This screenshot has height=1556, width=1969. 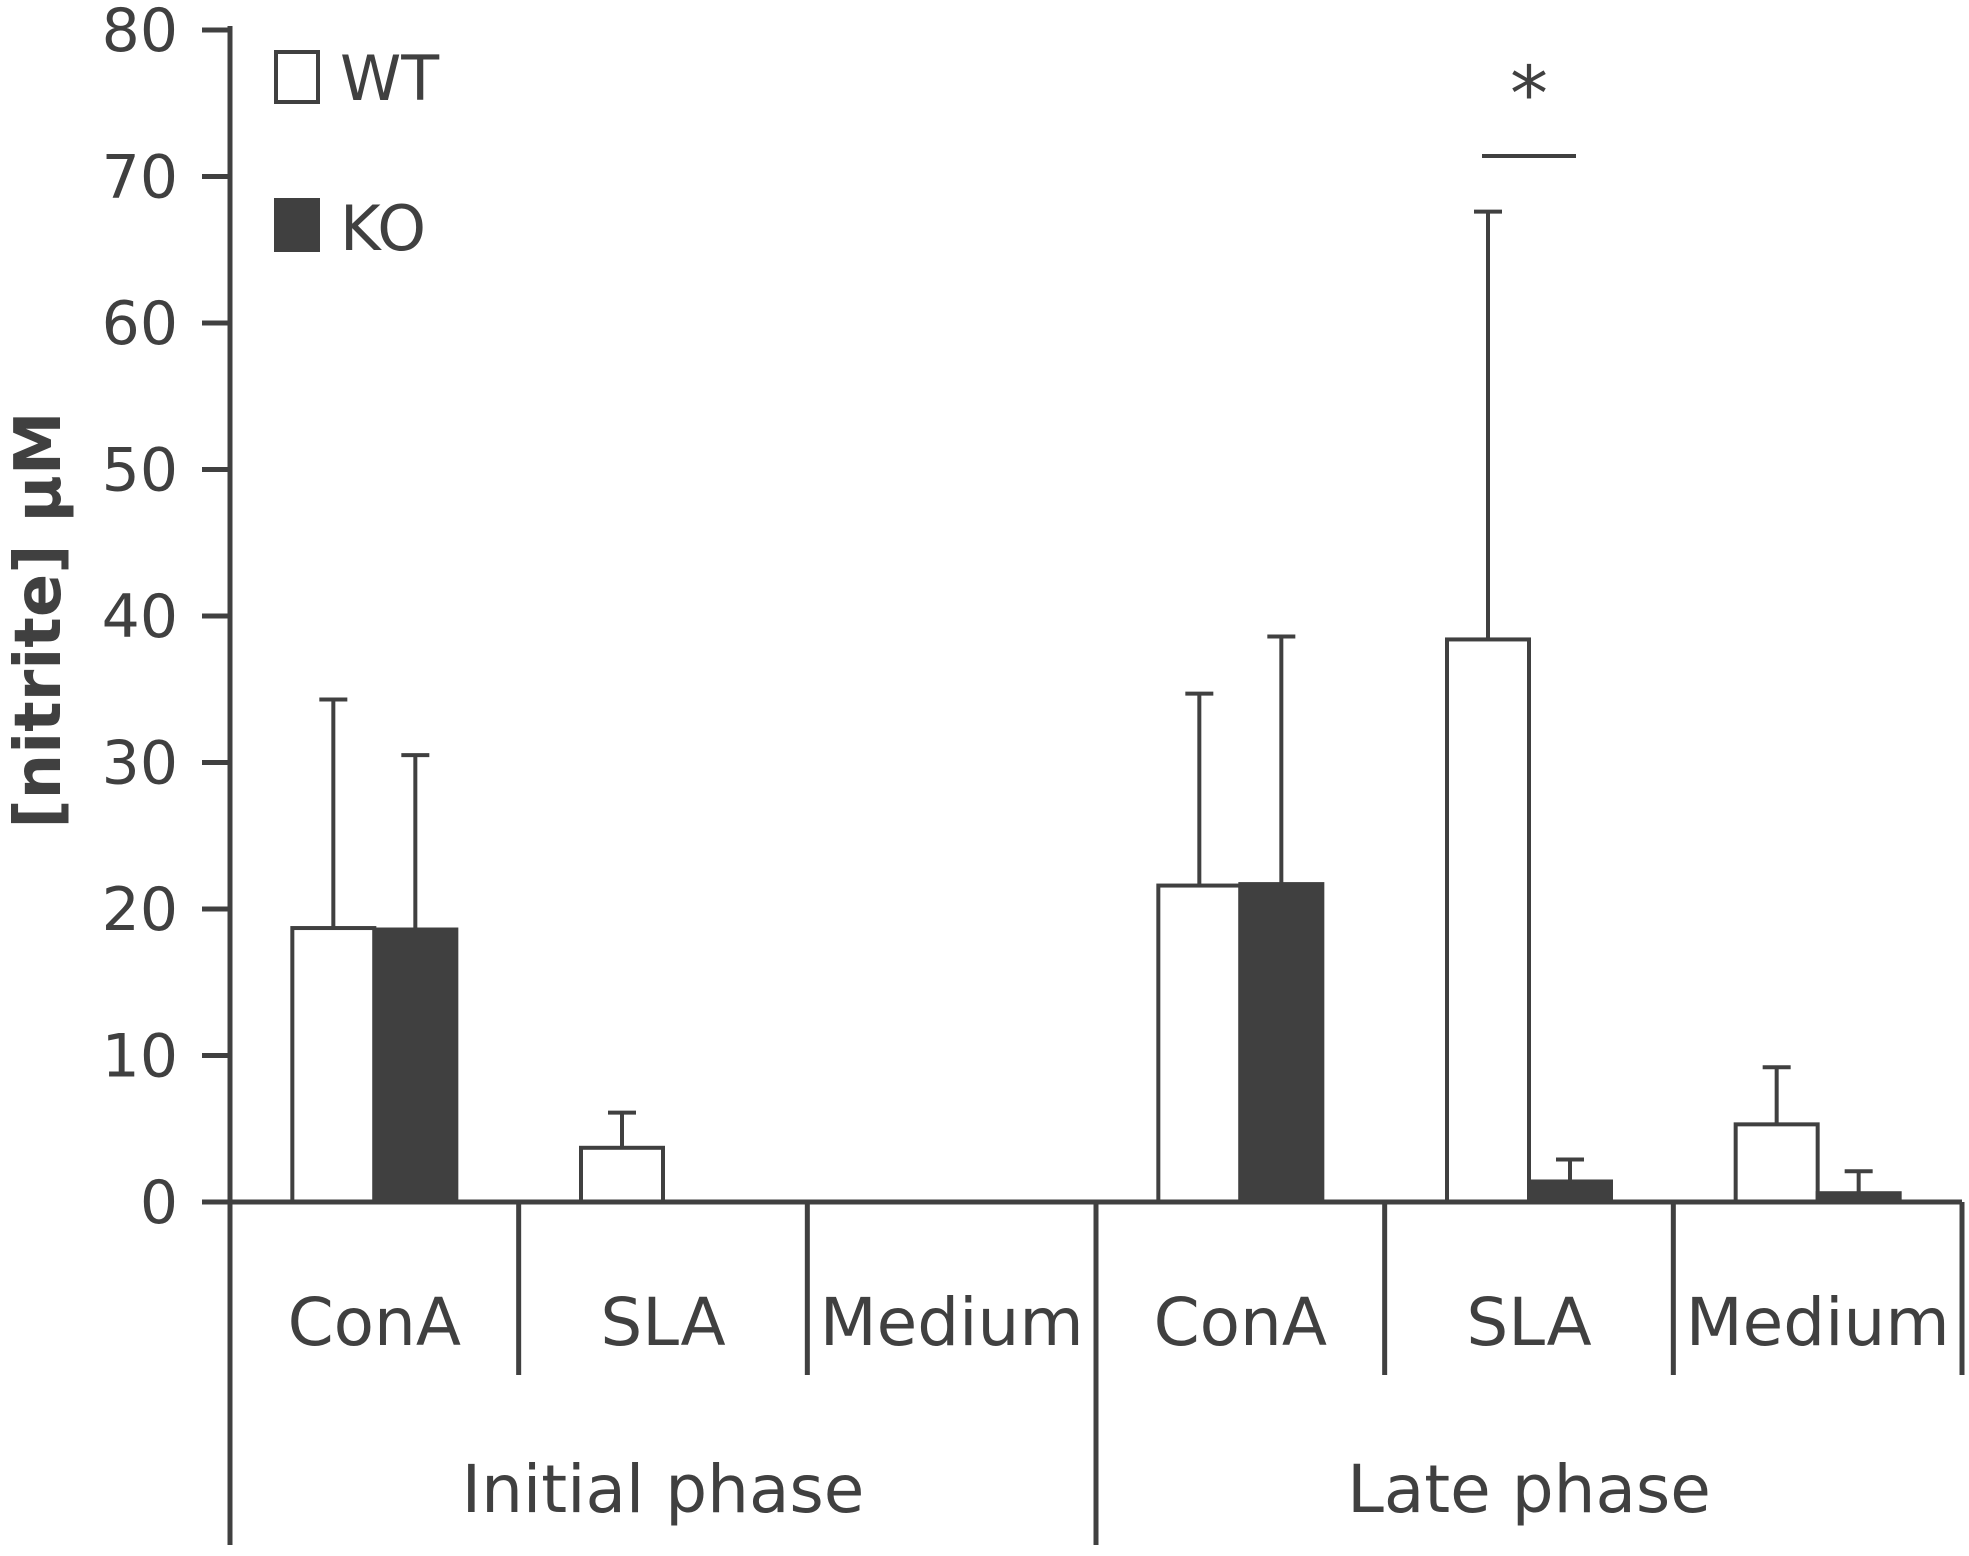 What do you see at coordinates (140, 178) in the screenshot?
I see `y-tick-label-70: 70` at bounding box center [140, 178].